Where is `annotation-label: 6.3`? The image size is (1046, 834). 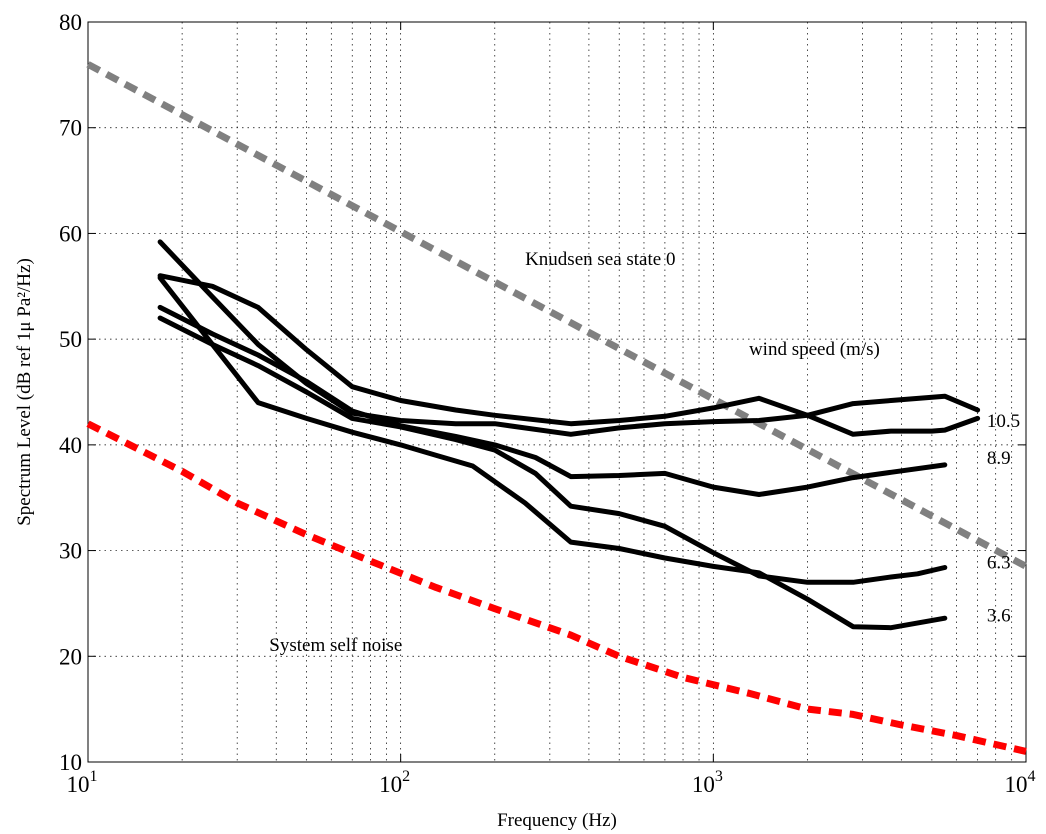 annotation-label: 6.3 is located at coordinates (999, 563).